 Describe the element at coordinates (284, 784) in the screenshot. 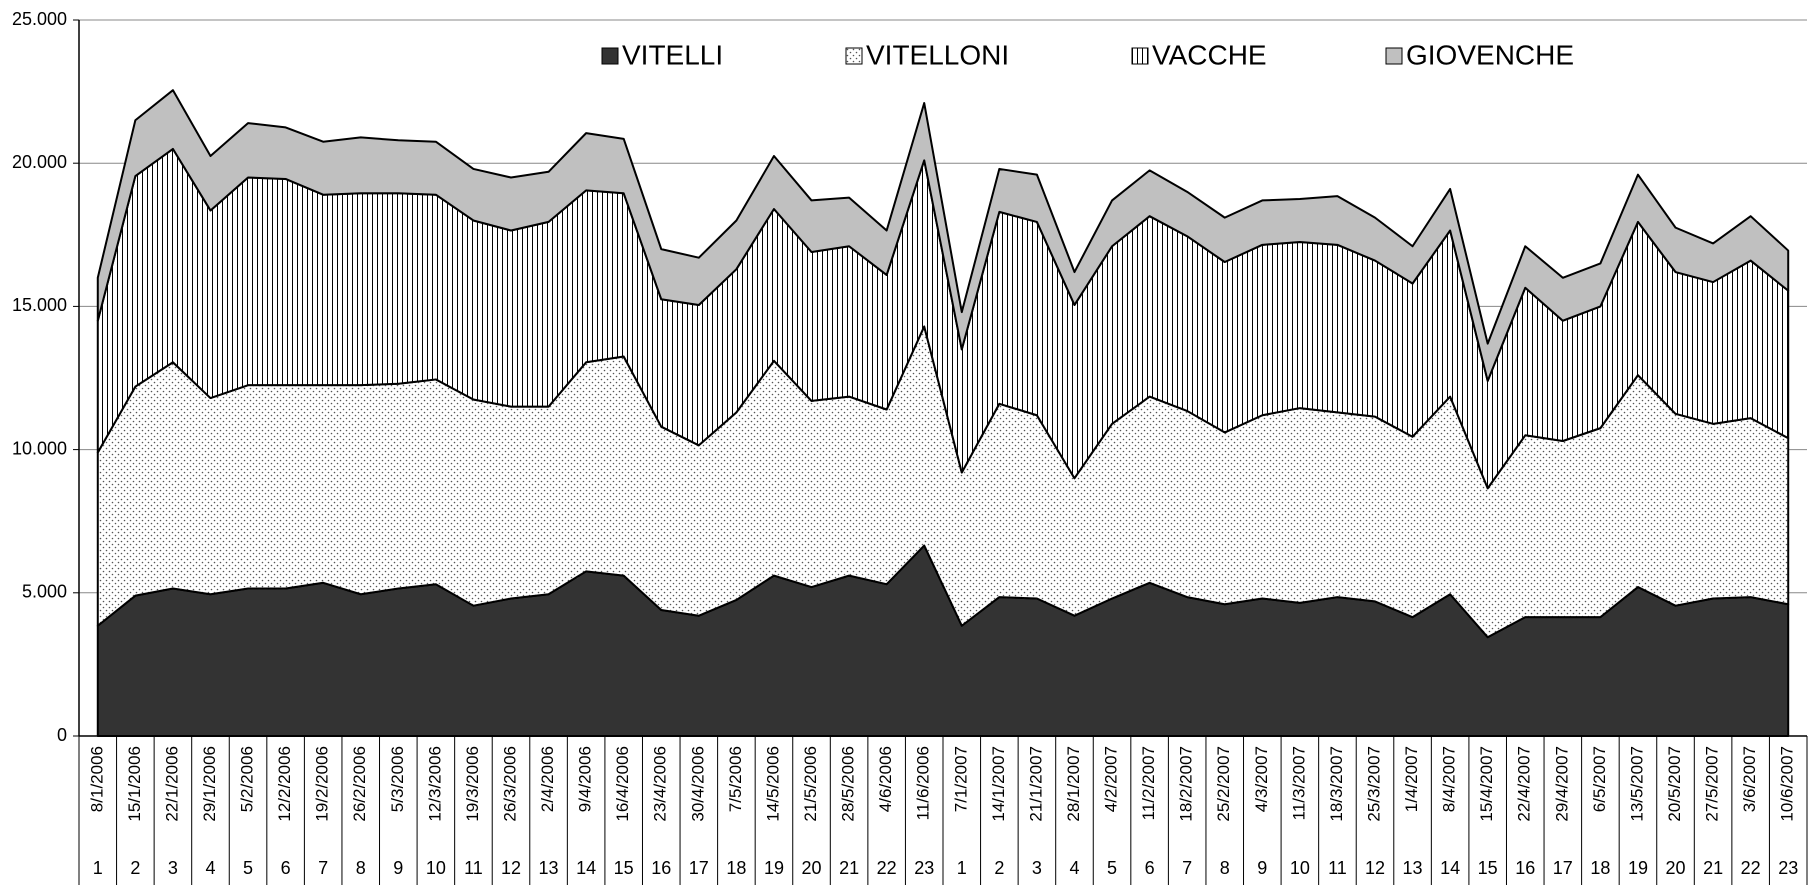

I see `x-tick-label: 12/2/2006` at that location.